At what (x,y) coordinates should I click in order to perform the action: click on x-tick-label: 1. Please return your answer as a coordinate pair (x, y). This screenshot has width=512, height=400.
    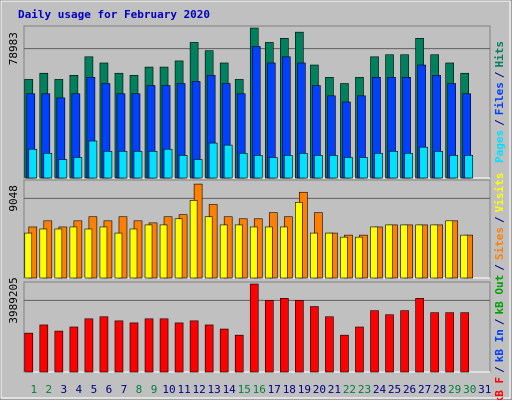
    Looking at the image, I should click on (33, 389).